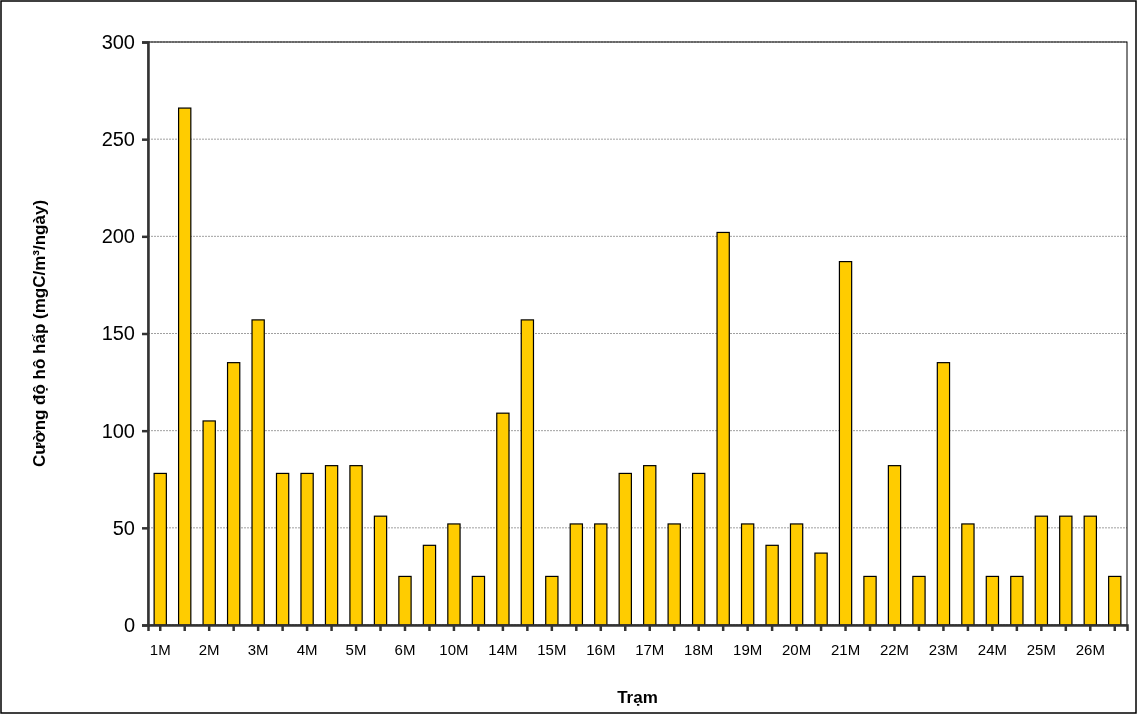  What do you see at coordinates (118, 139) in the screenshot?
I see `y-tick-label: 250` at bounding box center [118, 139].